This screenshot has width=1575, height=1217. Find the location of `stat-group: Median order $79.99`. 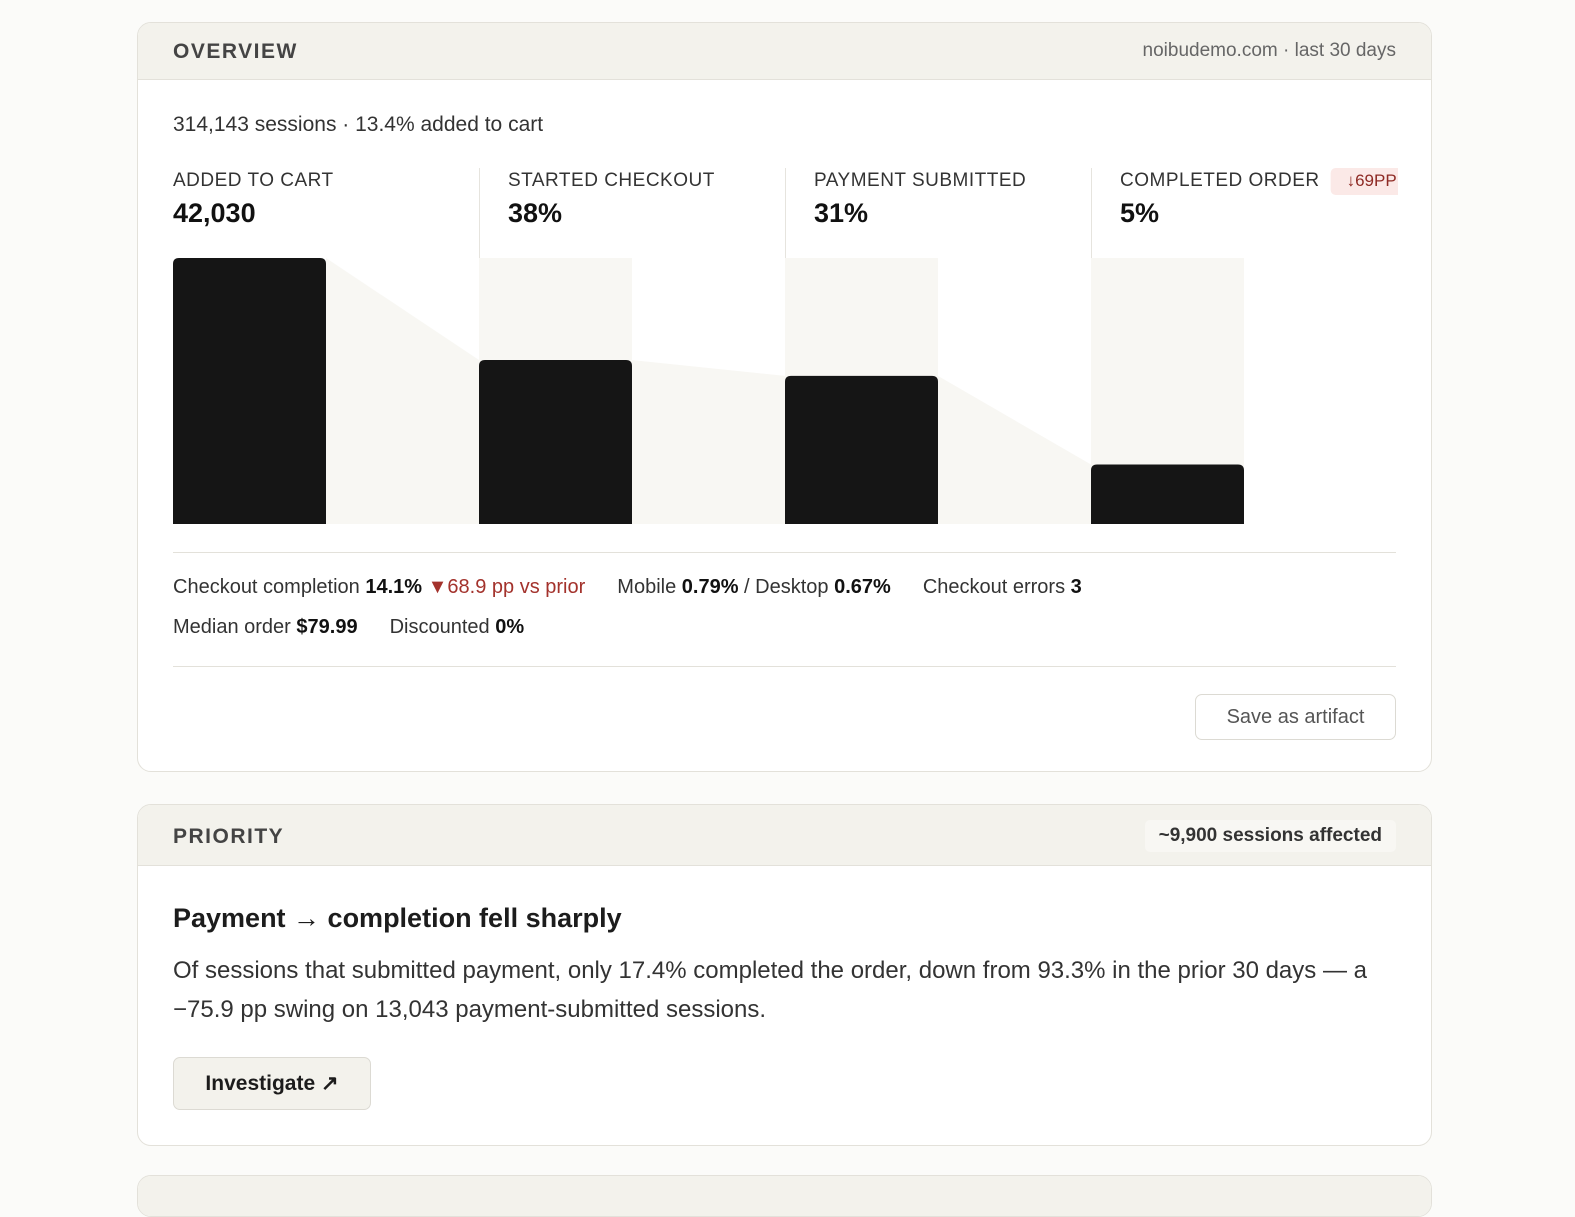

stat-group: Median order $79.99 is located at coordinates (265, 627).